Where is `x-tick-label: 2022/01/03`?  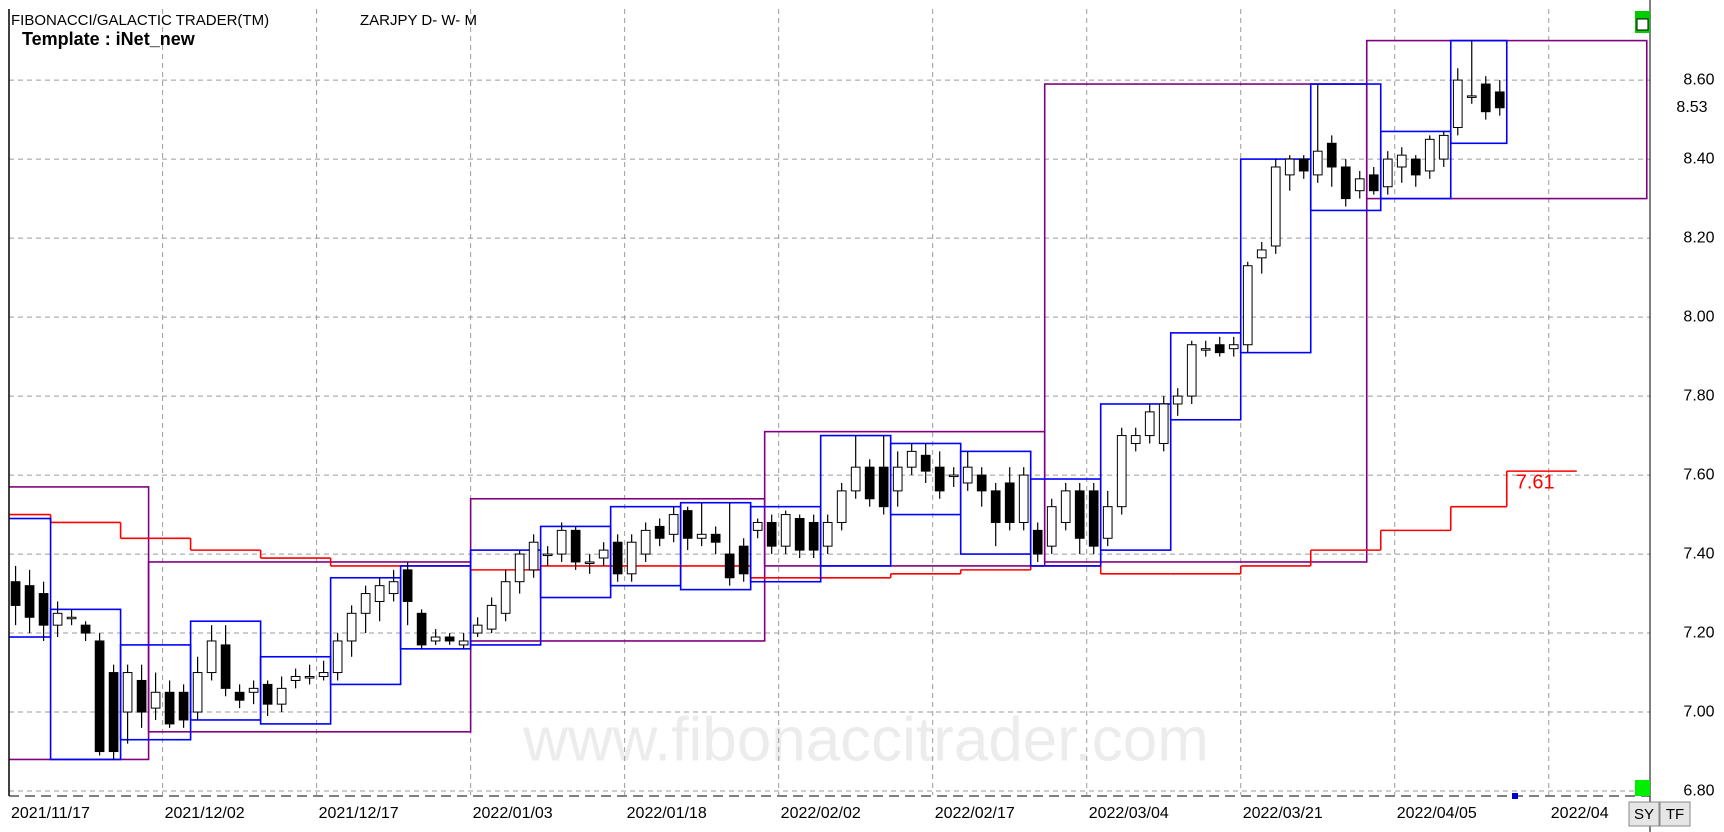
x-tick-label: 2022/01/03 is located at coordinates (513, 813).